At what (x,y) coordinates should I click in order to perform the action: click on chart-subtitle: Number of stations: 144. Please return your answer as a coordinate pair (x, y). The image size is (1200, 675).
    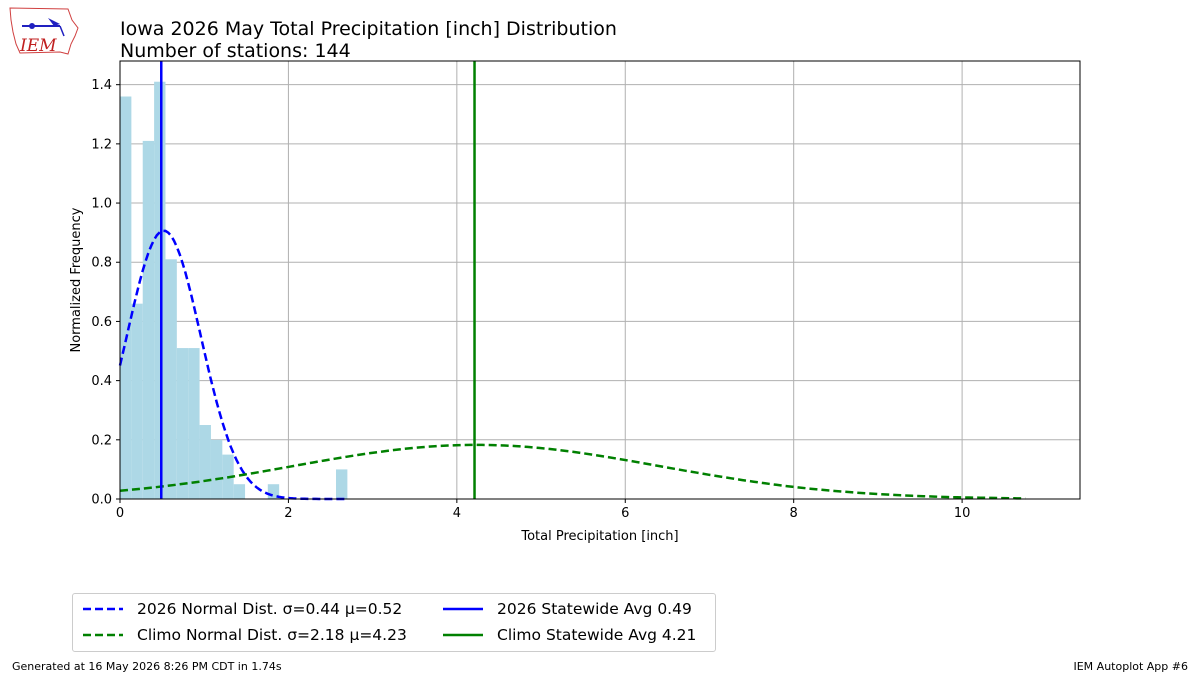
    Looking at the image, I should click on (235, 51).